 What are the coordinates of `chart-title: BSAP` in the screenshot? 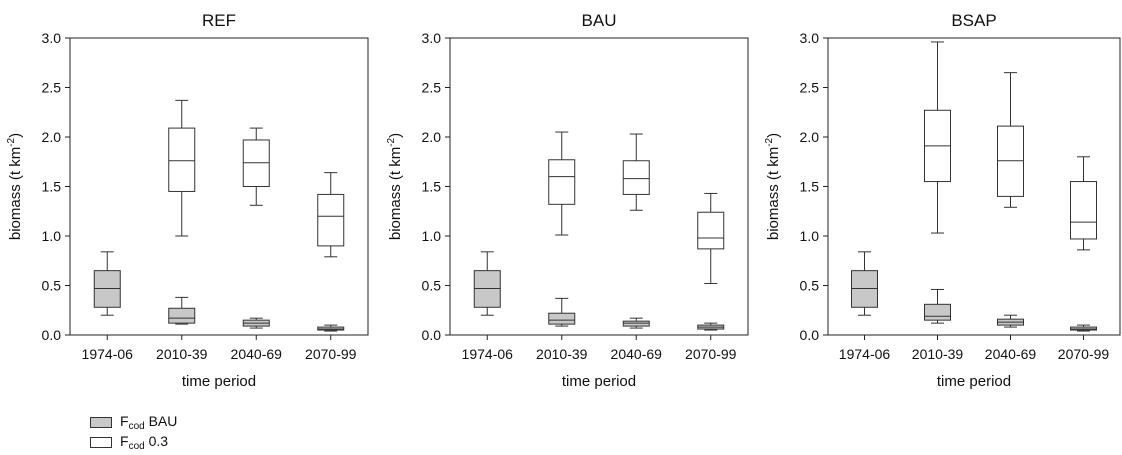 It's located at (973, 20).